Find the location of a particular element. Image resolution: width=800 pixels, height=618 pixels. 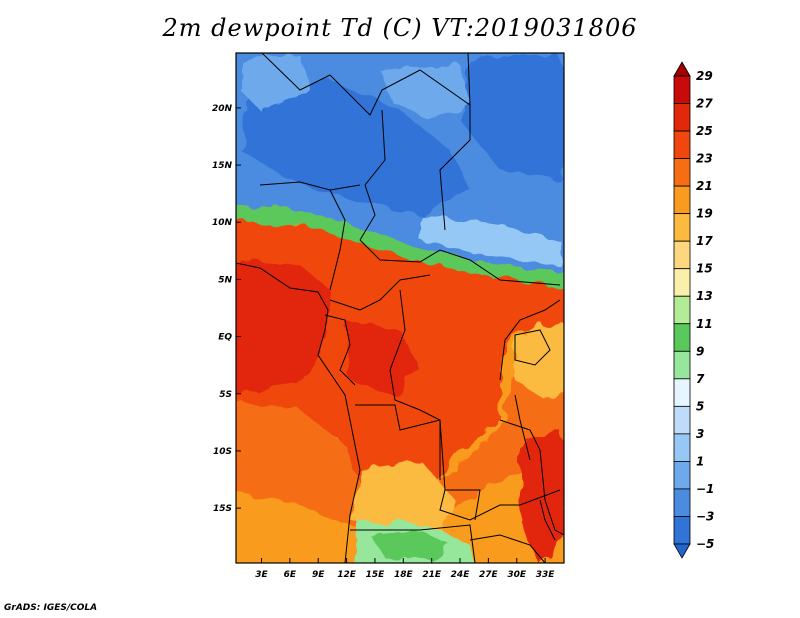

border-gabon-congo is located at coordinates (340, 350).